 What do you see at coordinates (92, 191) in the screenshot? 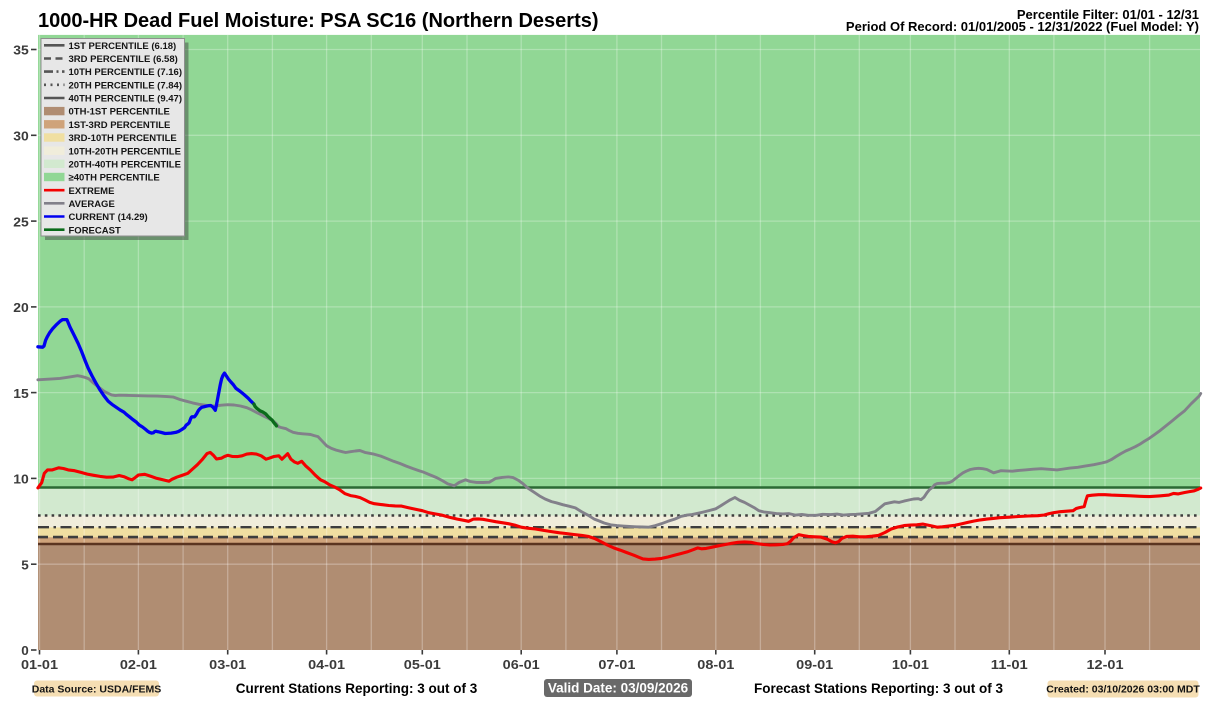
I see `svg-text: EXTREME` at bounding box center [92, 191].